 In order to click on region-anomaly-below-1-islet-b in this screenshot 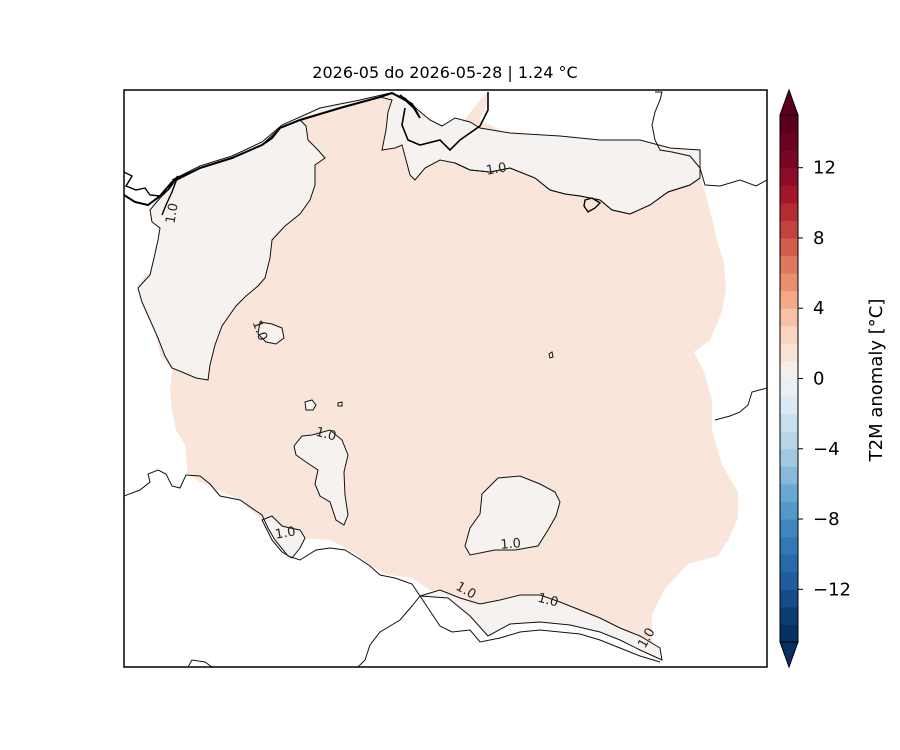, I will do `click(310, 405)`.